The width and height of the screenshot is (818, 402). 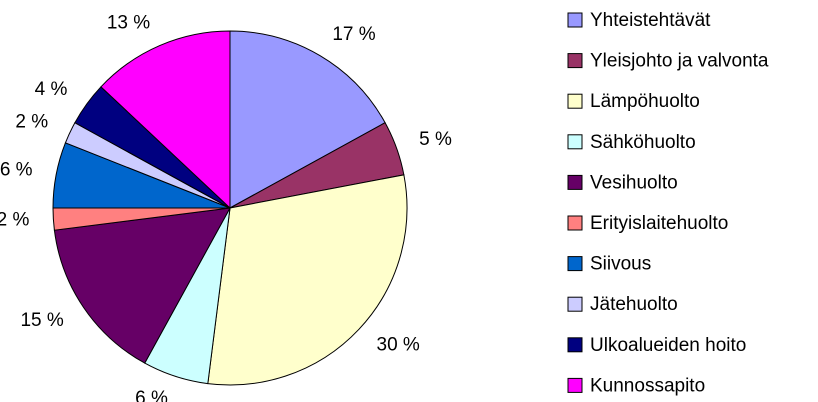 What do you see at coordinates (668, 345) in the screenshot?
I see `legend-label: Ulkoalueiden hoito` at bounding box center [668, 345].